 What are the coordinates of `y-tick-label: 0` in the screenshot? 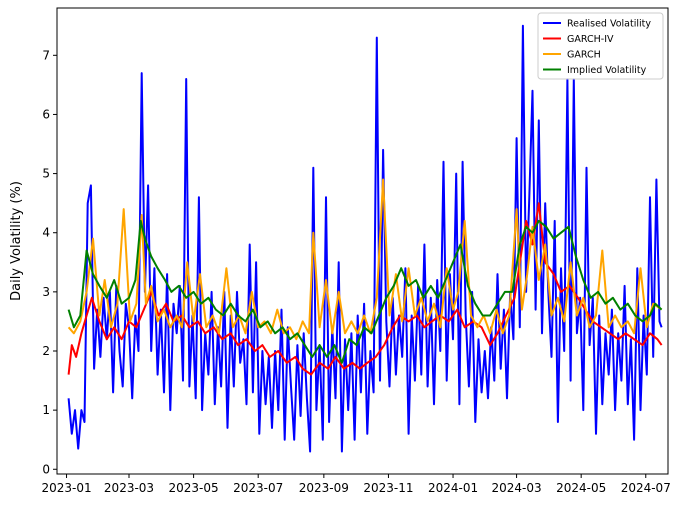 It's located at (46, 469).